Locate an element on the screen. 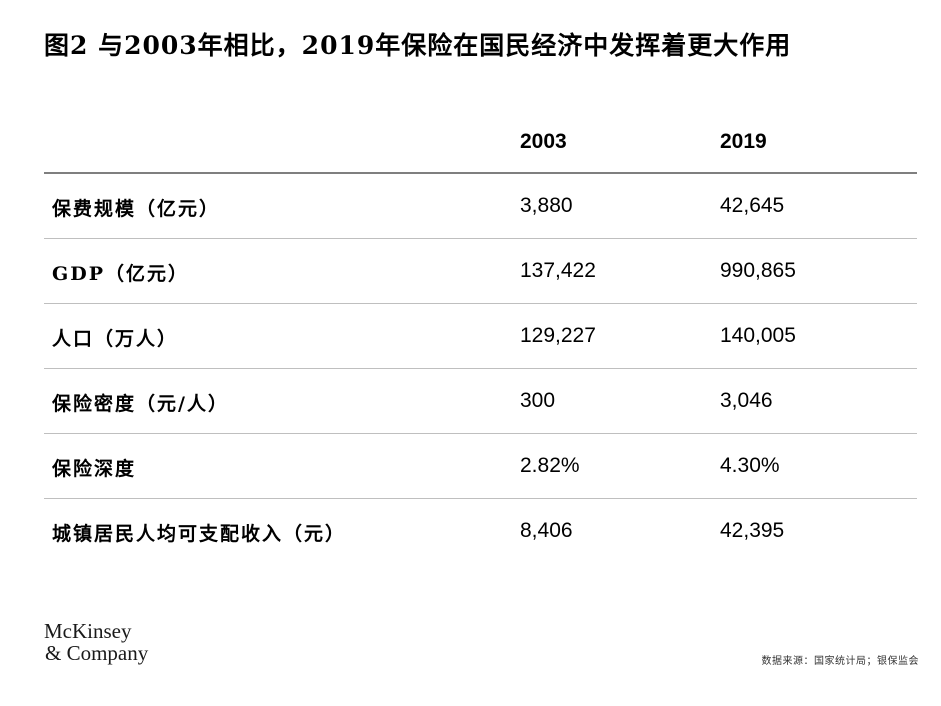 The image size is (941, 706). table-row: 保费规模（亿元） 3,880 42,645 is located at coordinates (480, 206).